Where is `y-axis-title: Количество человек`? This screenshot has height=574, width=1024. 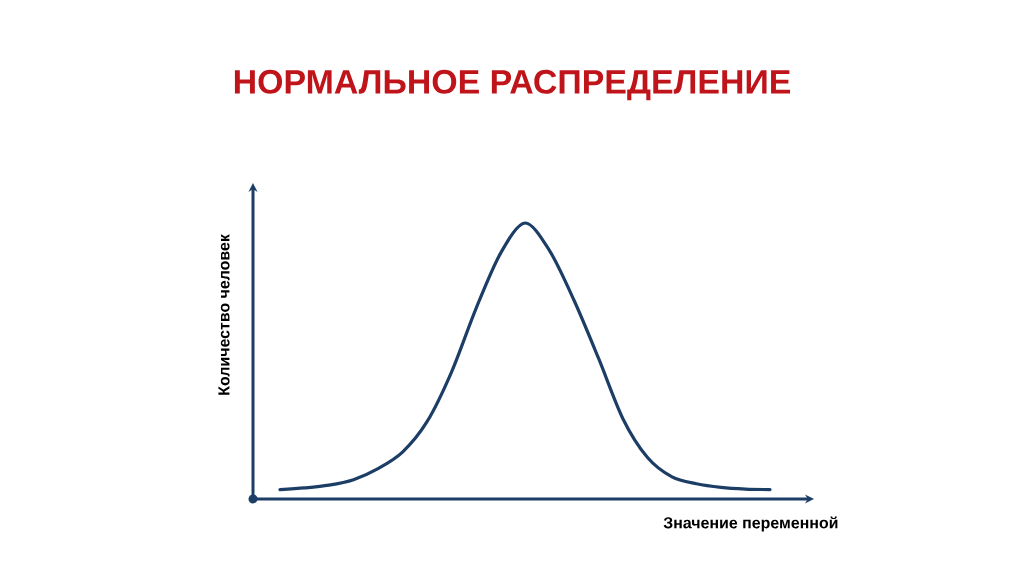
y-axis-title: Количество человек is located at coordinates (224, 314).